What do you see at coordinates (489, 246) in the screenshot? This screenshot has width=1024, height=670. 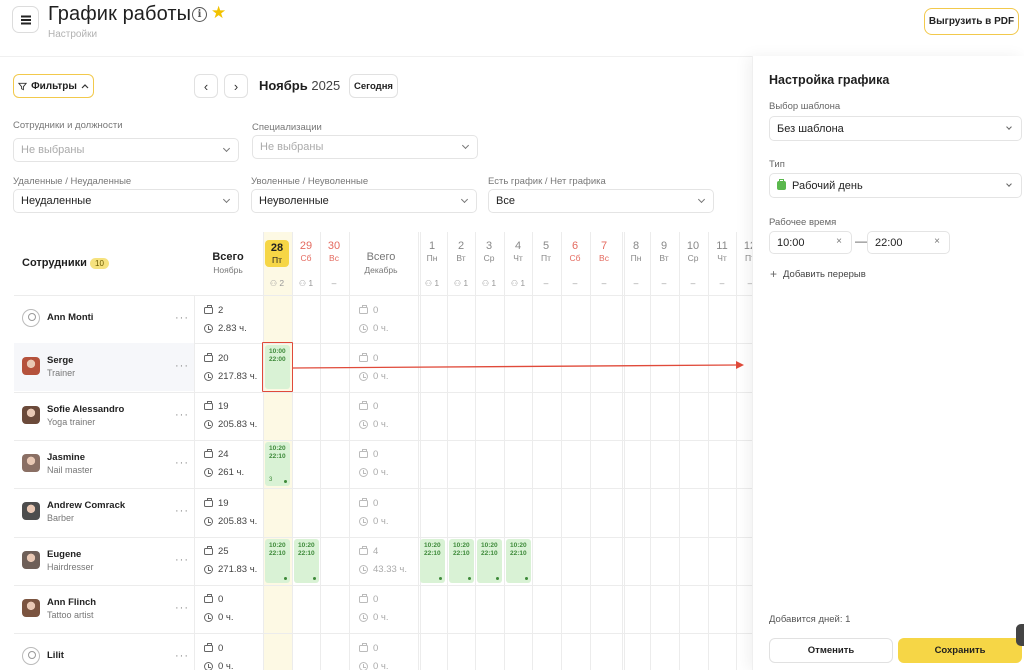 I see `day-number: 3` at bounding box center [489, 246].